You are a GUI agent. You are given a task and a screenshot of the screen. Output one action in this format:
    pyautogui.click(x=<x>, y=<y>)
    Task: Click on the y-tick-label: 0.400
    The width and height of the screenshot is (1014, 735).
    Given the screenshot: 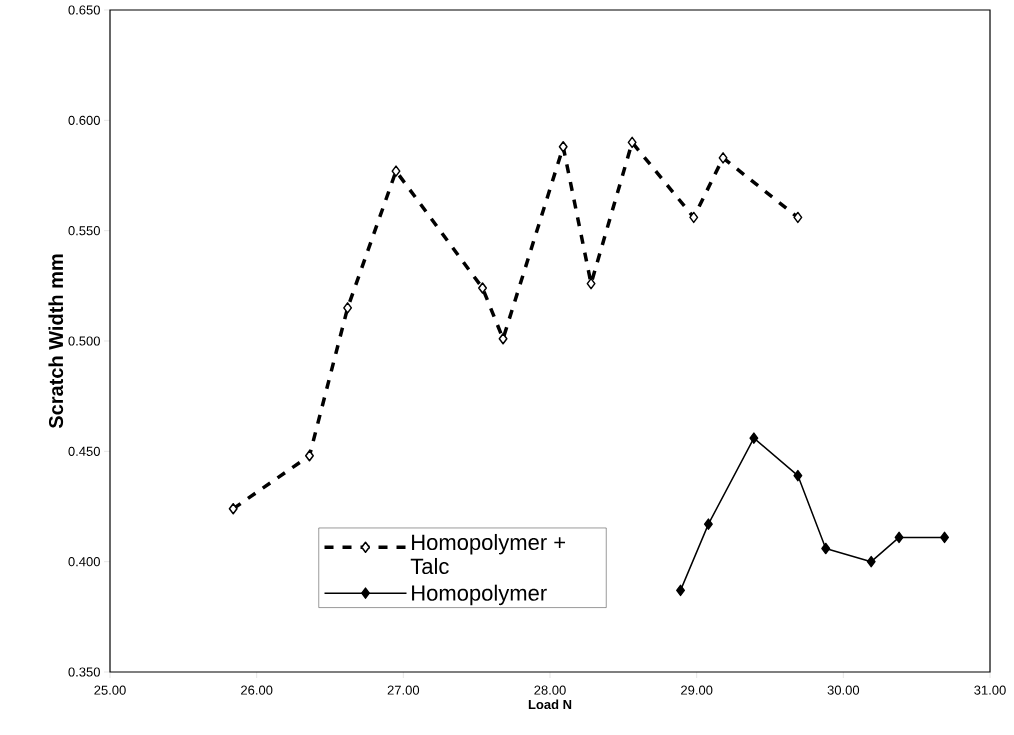 What is the action you would take?
    pyautogui.click(x=84, y=562)
    